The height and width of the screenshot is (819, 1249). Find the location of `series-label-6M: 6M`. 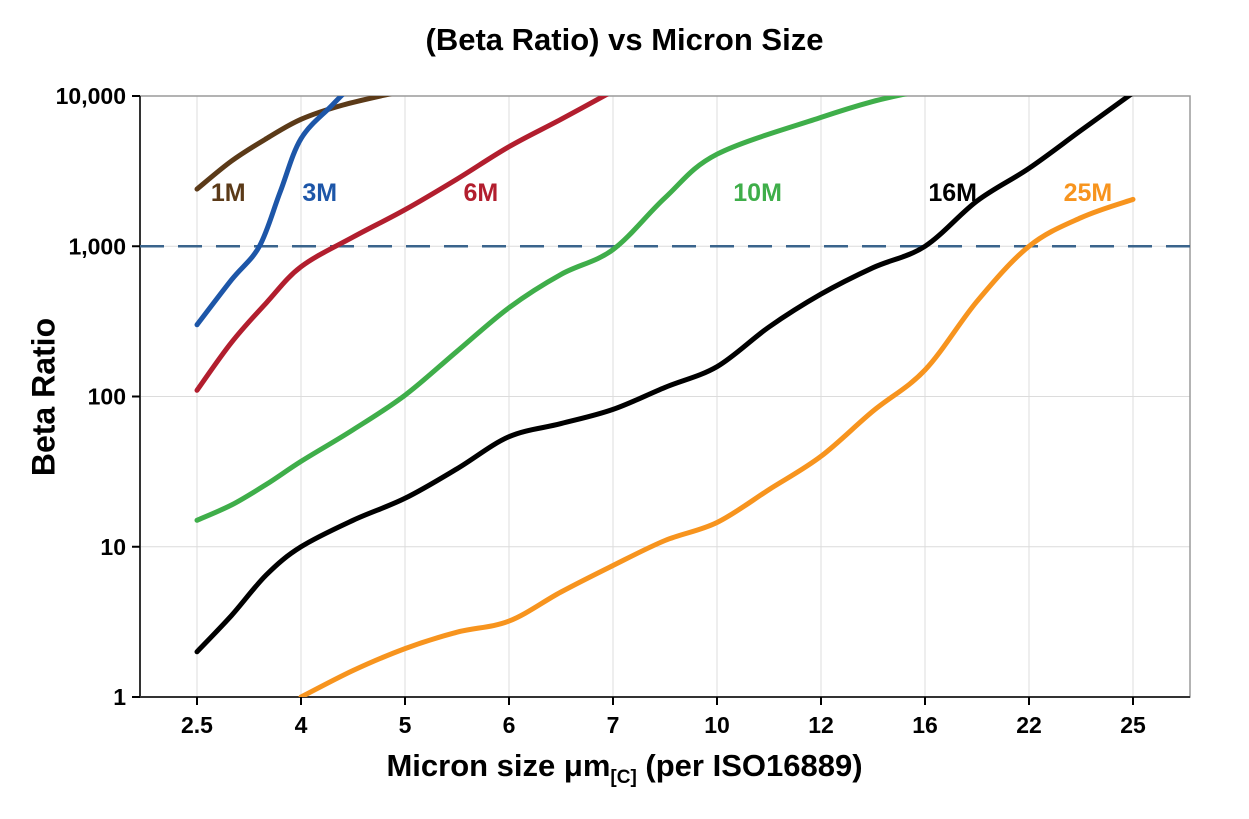

series-label-6M: 6M is located at coordinates (481, 193).